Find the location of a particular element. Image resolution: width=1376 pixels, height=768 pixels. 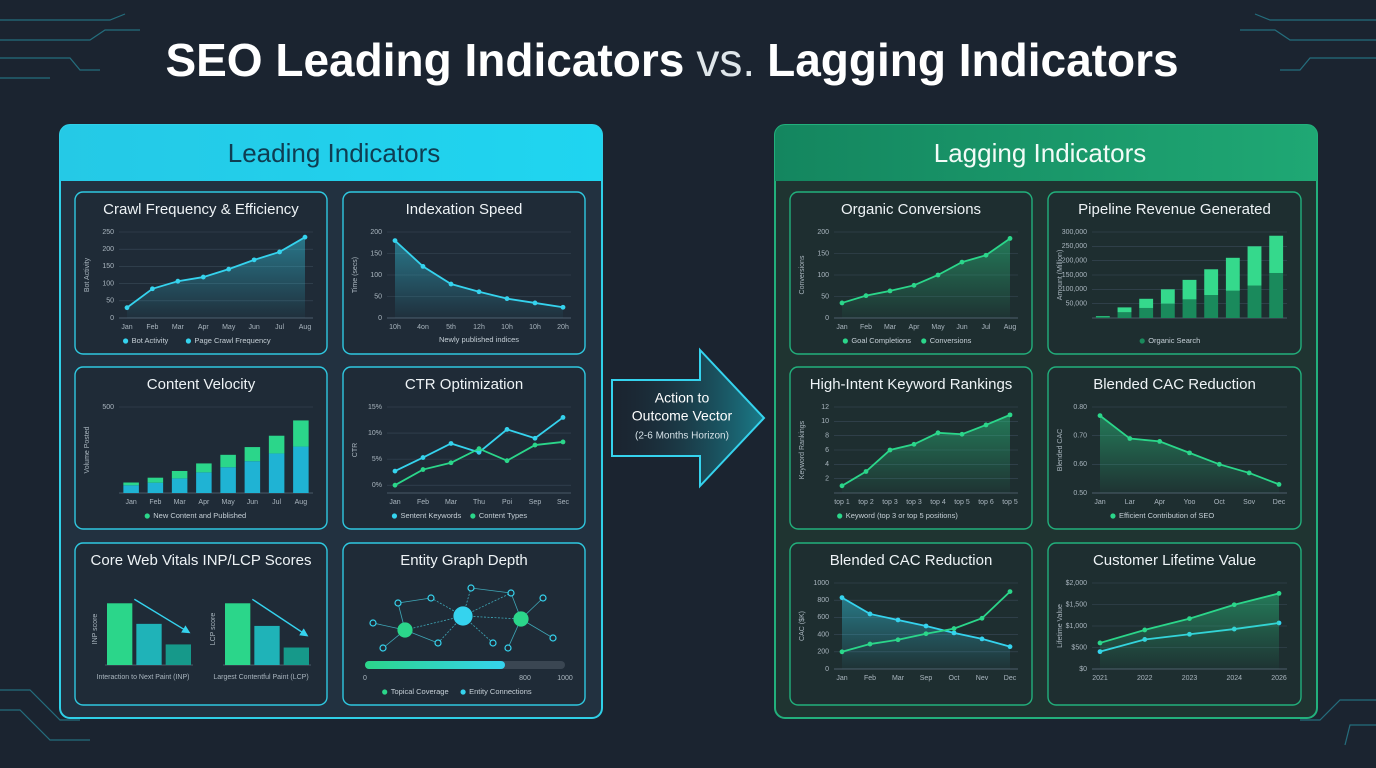

x-tick-label: 5th is located at coordinates (451, 327).